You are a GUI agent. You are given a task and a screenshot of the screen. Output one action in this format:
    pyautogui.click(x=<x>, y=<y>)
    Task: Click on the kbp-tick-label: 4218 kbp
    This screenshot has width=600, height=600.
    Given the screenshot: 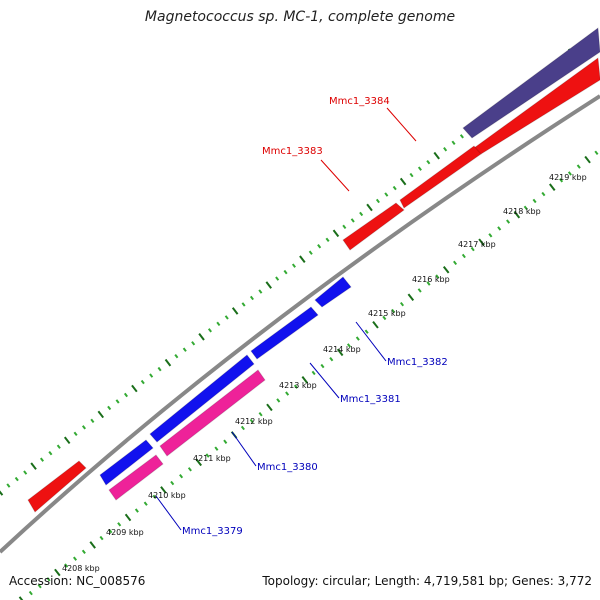 What is the action you would take?
    pyautogui.click(x=522, y=211)
    